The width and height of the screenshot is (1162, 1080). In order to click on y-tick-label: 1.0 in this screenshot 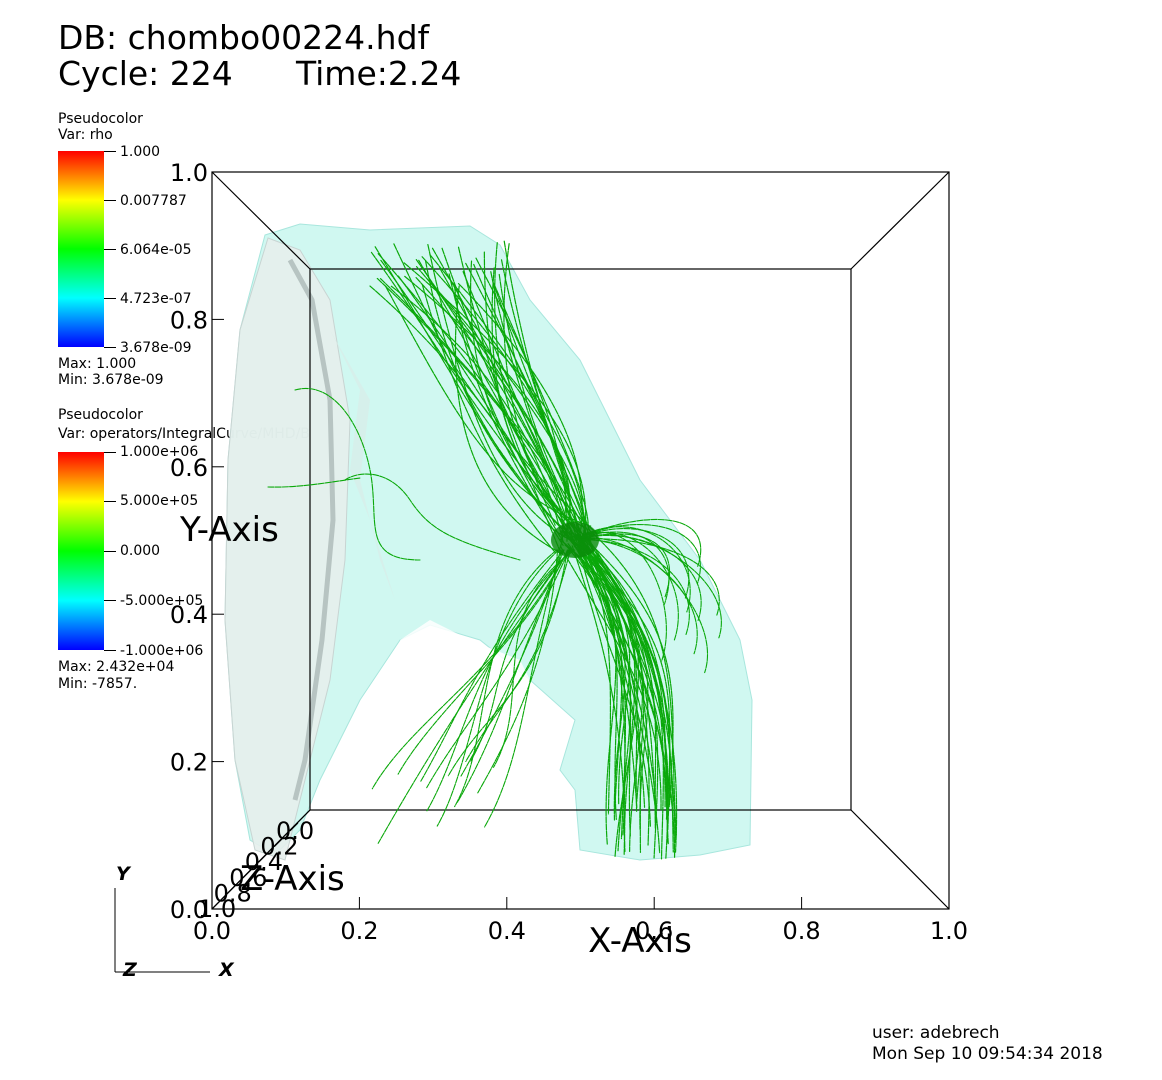, I will do `click(189, 173)`.